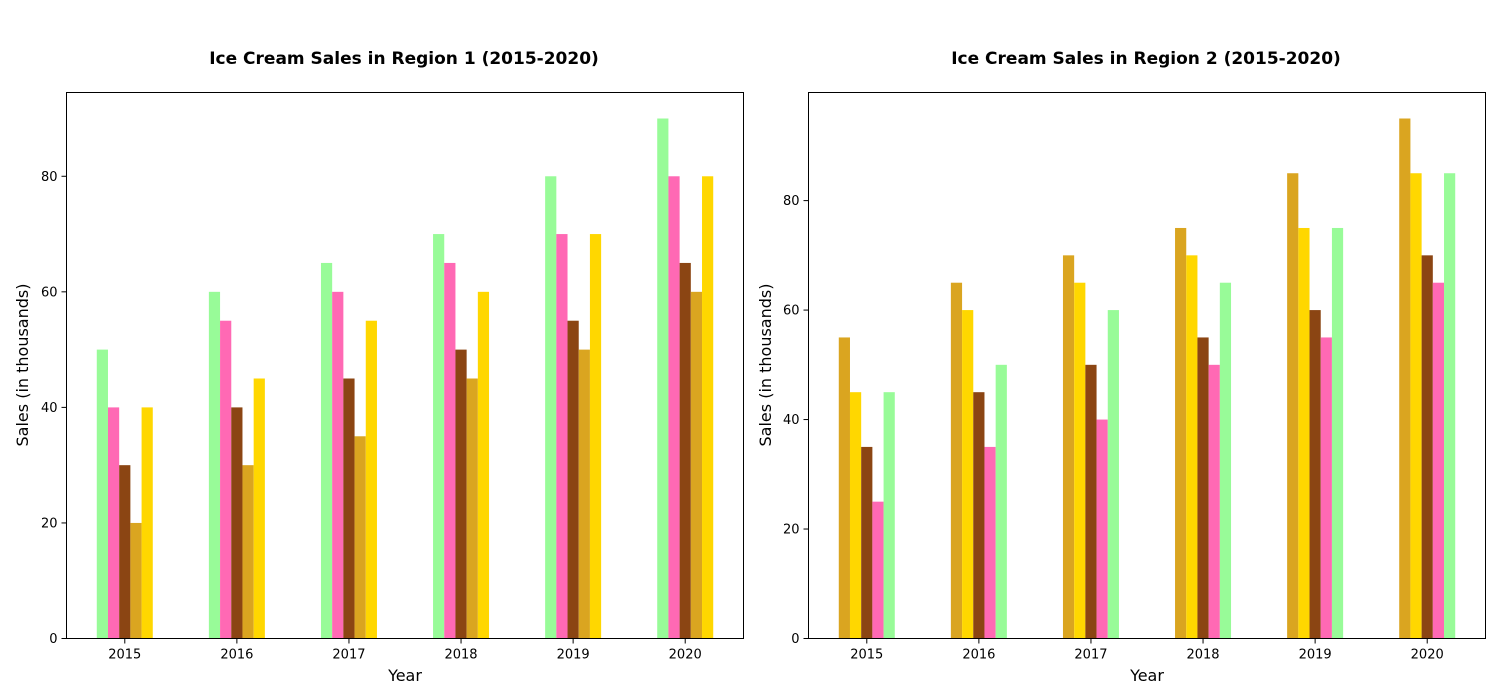 This screenshot has width=1500, height=700. Describe the element at coordinates (404, 59) in the screenshot. I see `chart-title: Ice Cream Sales in Region 1 (2015-2020)` at that location.